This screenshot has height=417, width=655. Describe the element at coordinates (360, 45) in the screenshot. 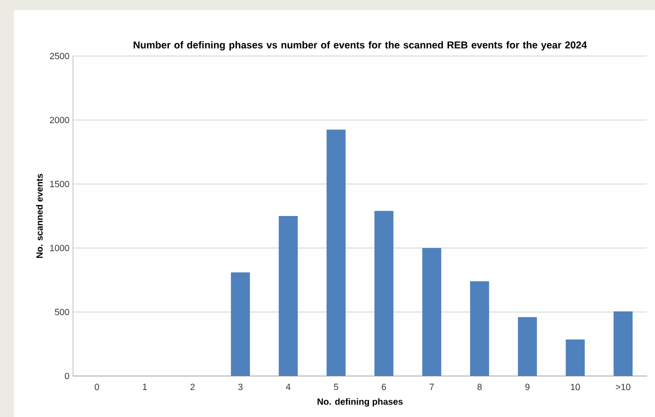

I see `chart-title: Number of defining phases vs number of events for the scanned REB events for the year 2024` at that location.